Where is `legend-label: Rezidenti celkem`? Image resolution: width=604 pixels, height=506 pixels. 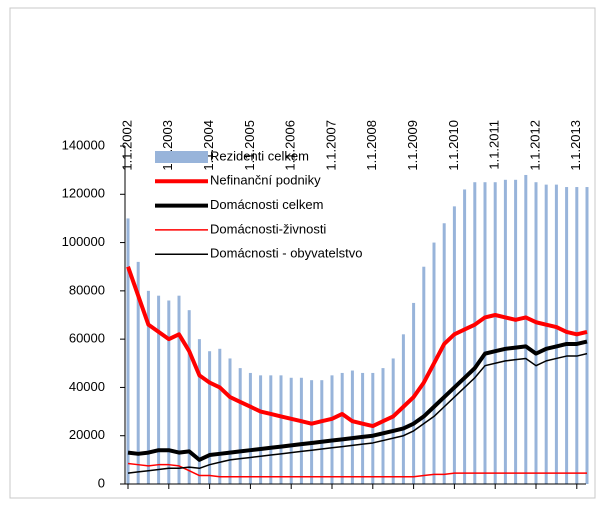
legend-label: Rezidenti celkem is located at coordinates (259, 155).